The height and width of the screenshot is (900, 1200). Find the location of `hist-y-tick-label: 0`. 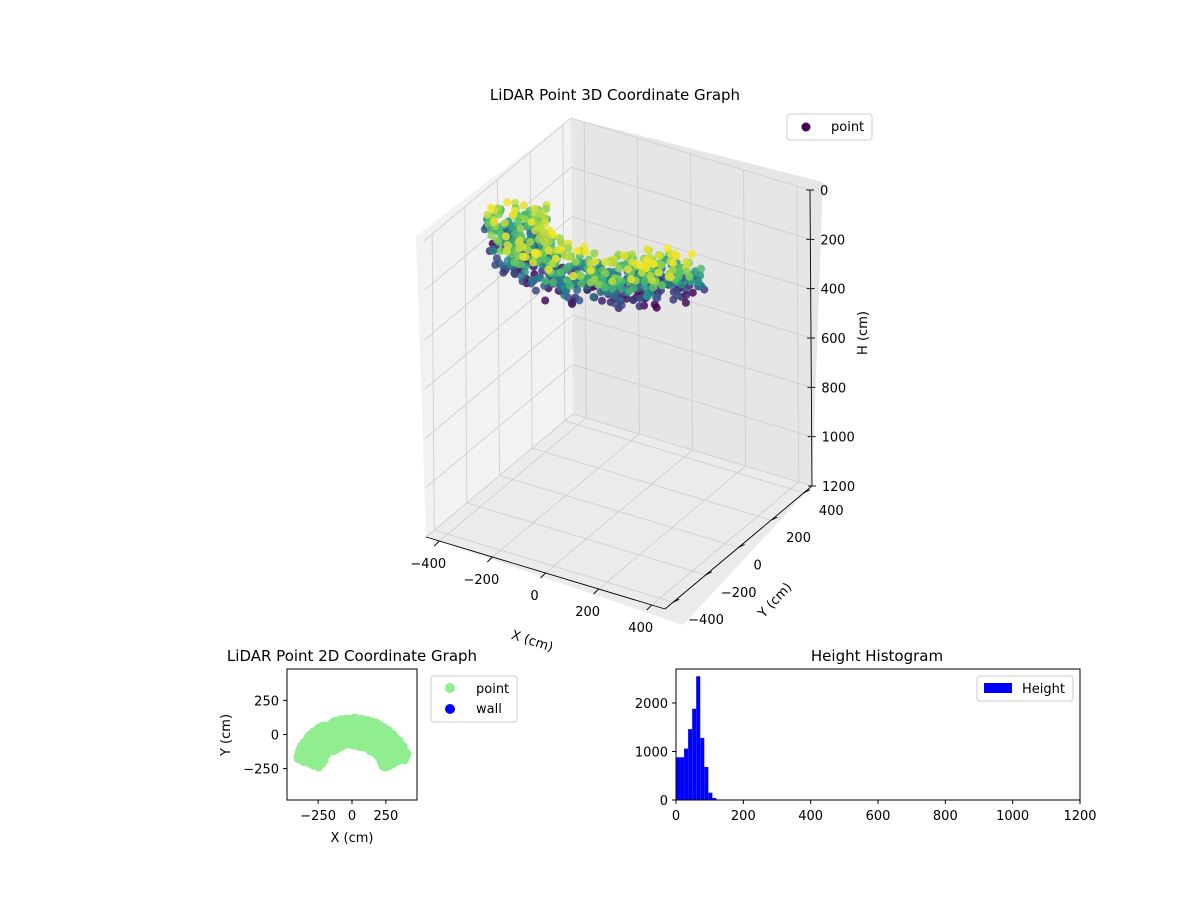

hist-y-tick-label: 0 is located at coordinates (664, 801).